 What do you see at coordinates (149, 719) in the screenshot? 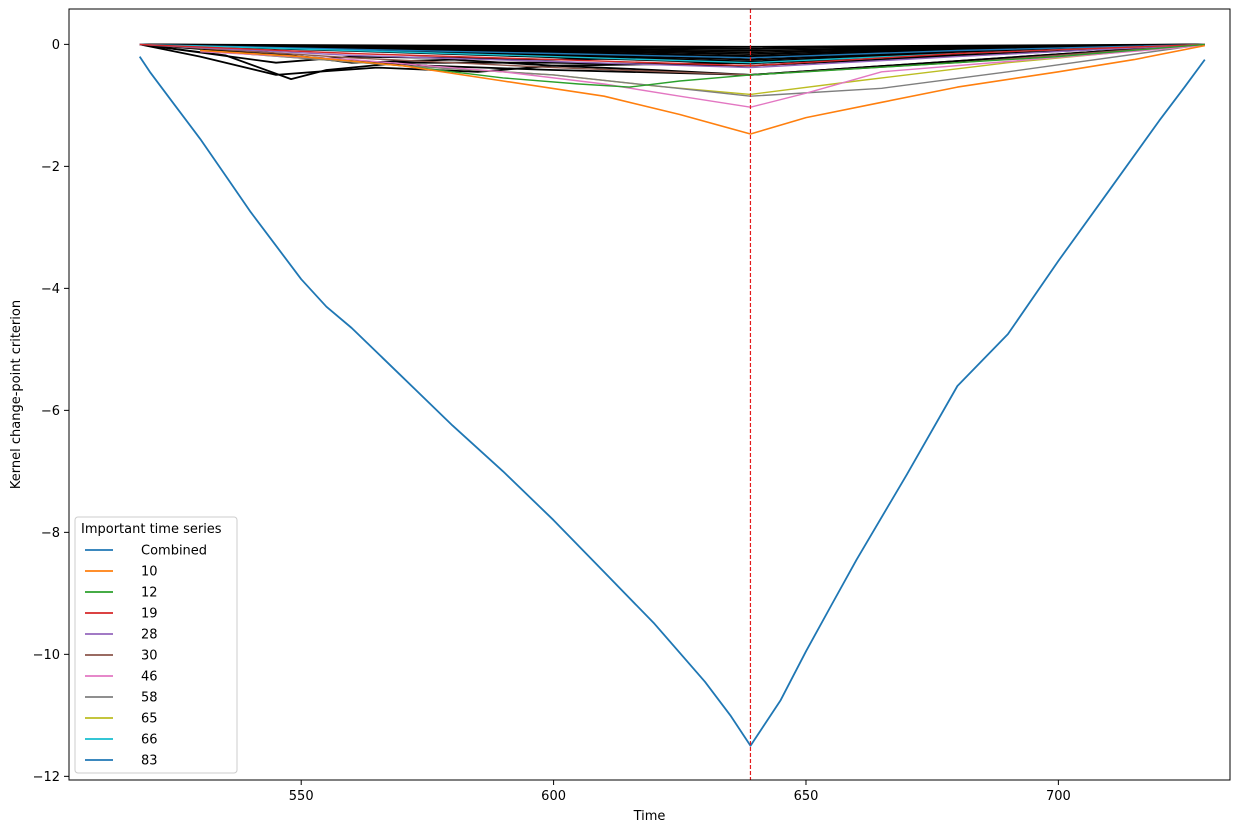
I see `legend-label: 65` at bounding box center [149, 719].